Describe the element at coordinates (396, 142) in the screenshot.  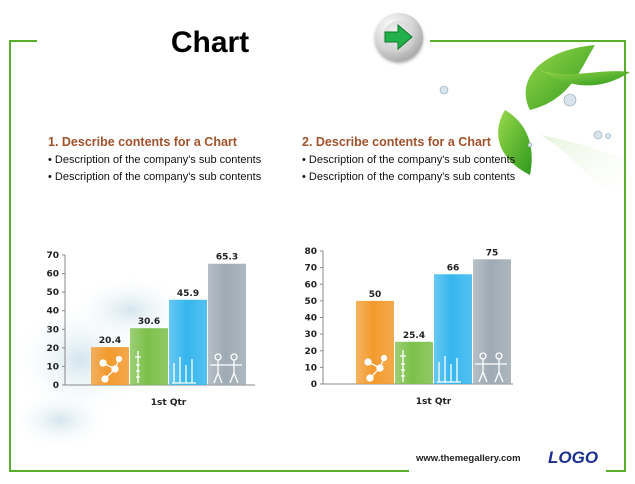
I see `section-2-heading: 2. Describe contents for a Chart` at that location.